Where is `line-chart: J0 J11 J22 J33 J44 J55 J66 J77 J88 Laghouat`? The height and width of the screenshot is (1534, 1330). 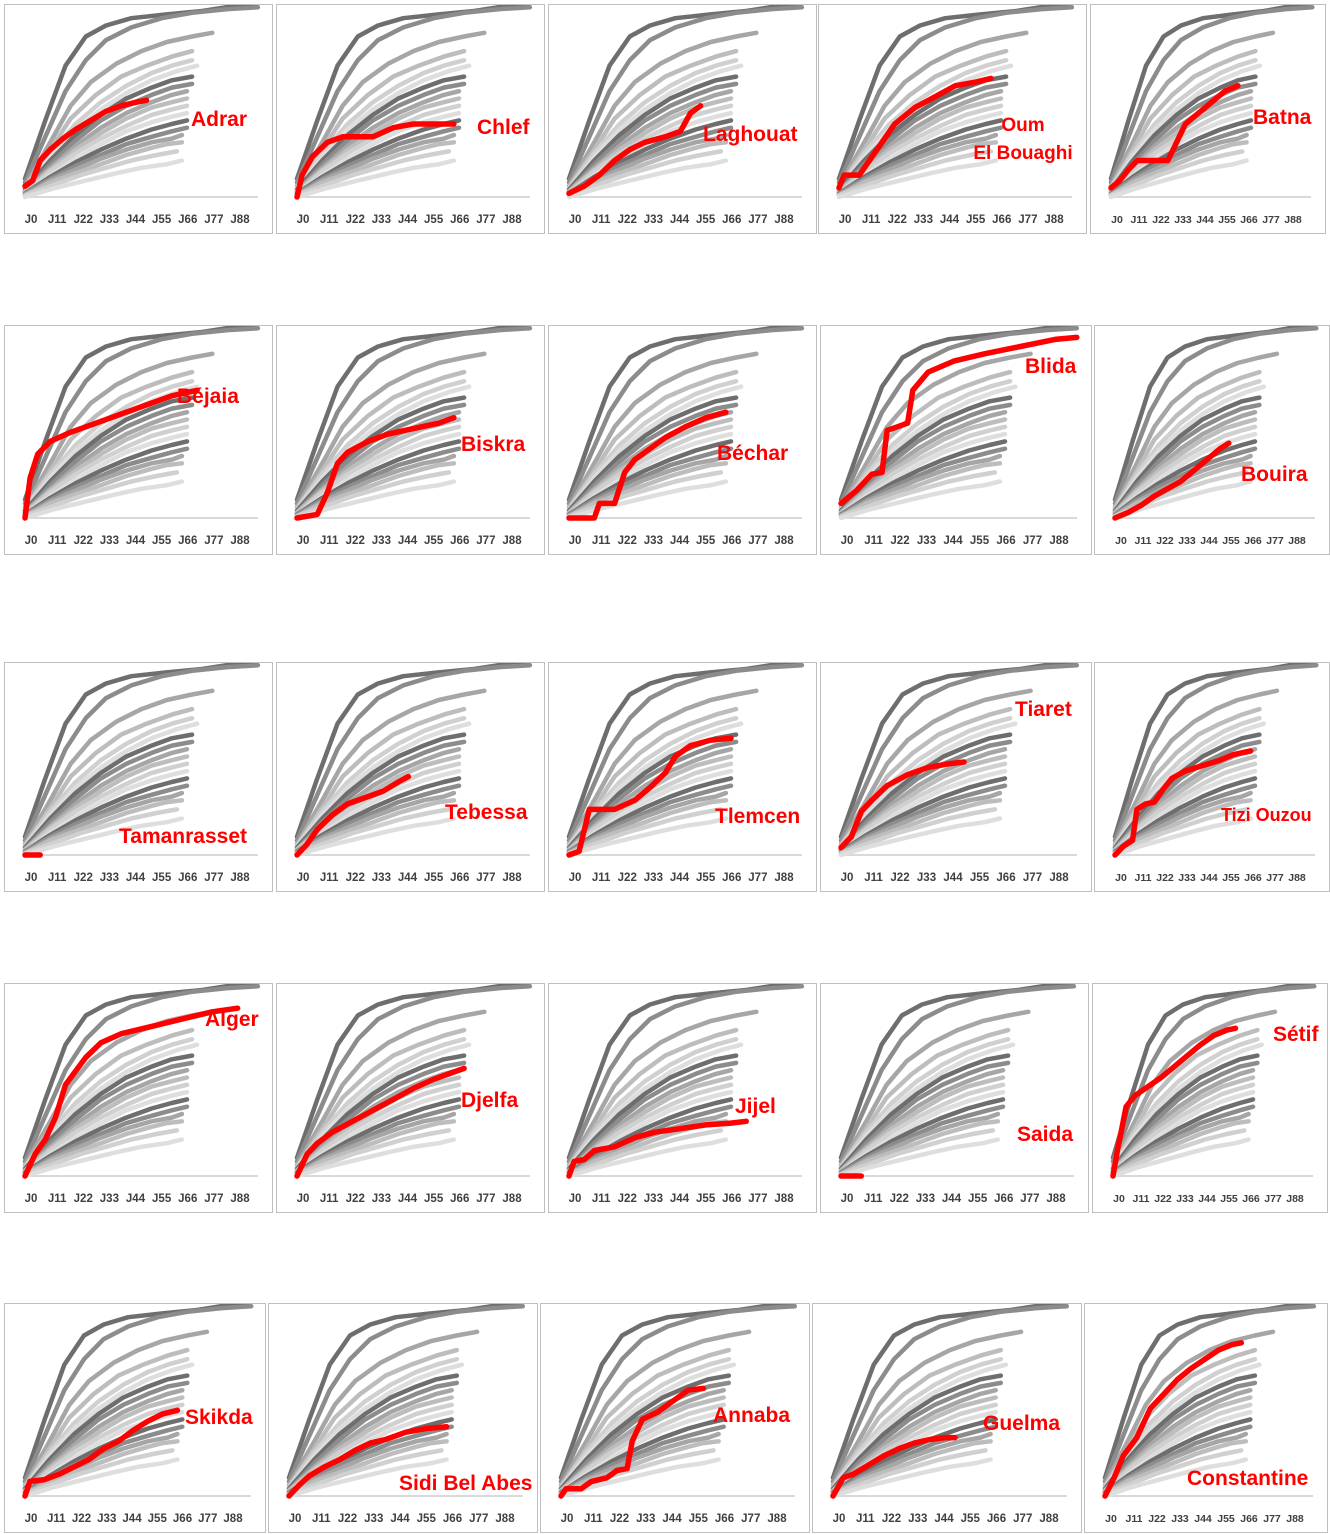
line-chart: J0 J11 J22 J33 J44 J55 J66 J77 J88 Laghouat is located at coordinates (685, 115).